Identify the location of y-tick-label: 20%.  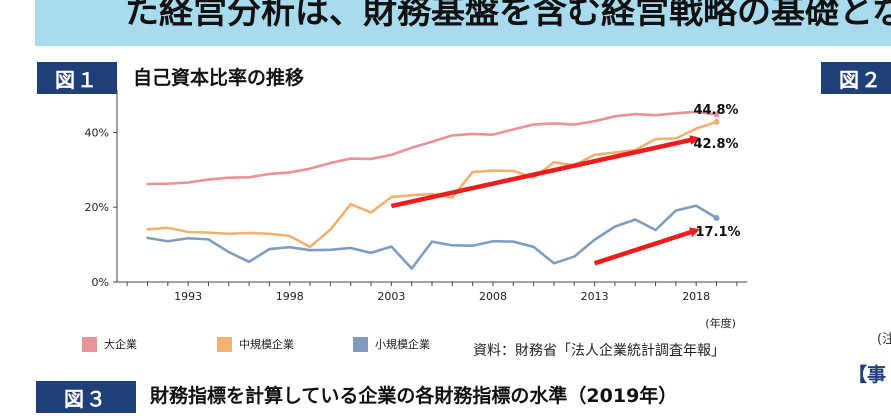
(97, 207).